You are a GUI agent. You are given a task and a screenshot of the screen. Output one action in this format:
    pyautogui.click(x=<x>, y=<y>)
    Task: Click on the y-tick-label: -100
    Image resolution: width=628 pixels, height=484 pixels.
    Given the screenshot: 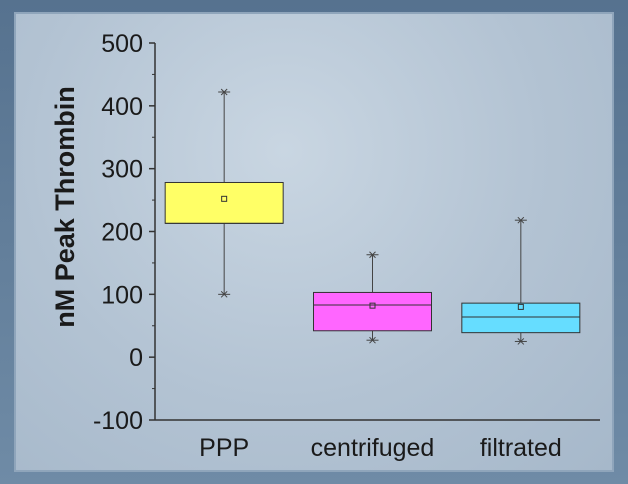 What is the action you would take?
    pyautogui.click(x=118, y=421)
    